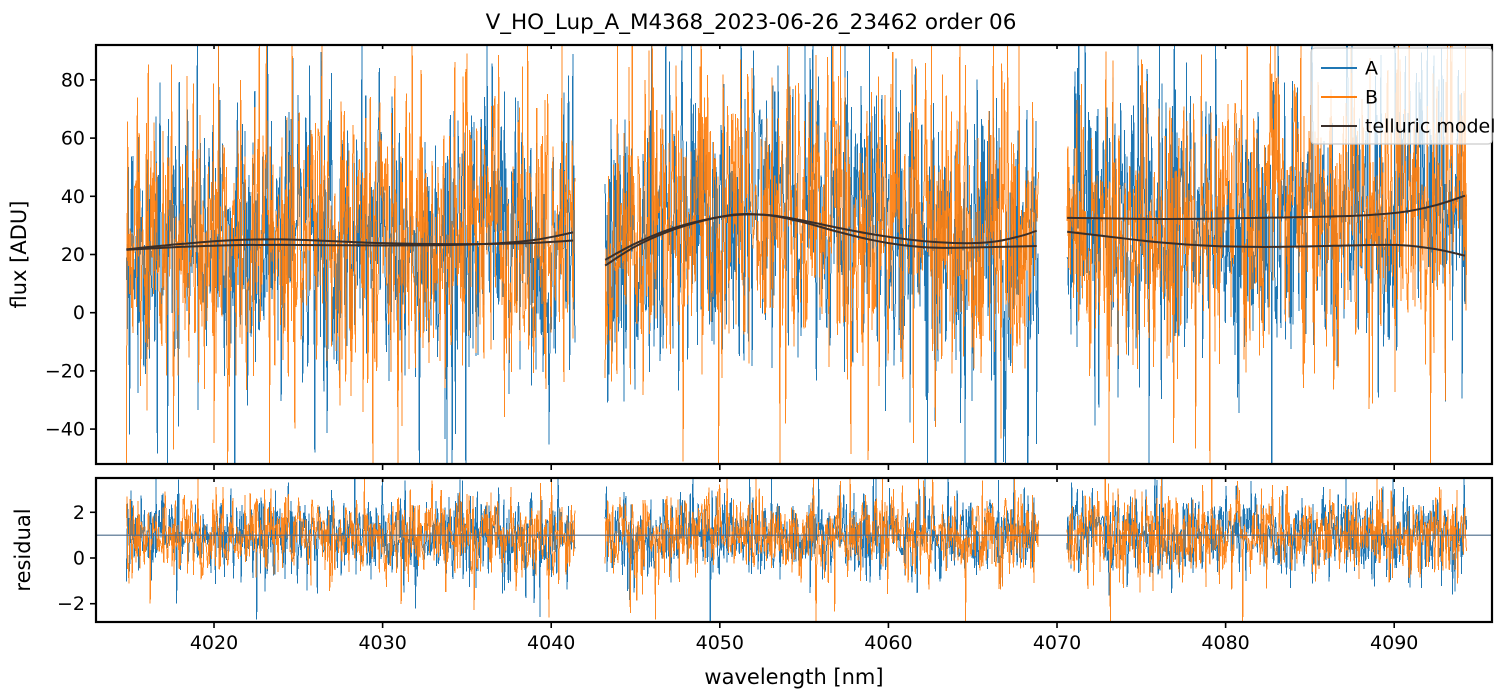 This screenshot has height=696, width=1502. I want to click on x-tick-label: 4020, so click(214, 643).